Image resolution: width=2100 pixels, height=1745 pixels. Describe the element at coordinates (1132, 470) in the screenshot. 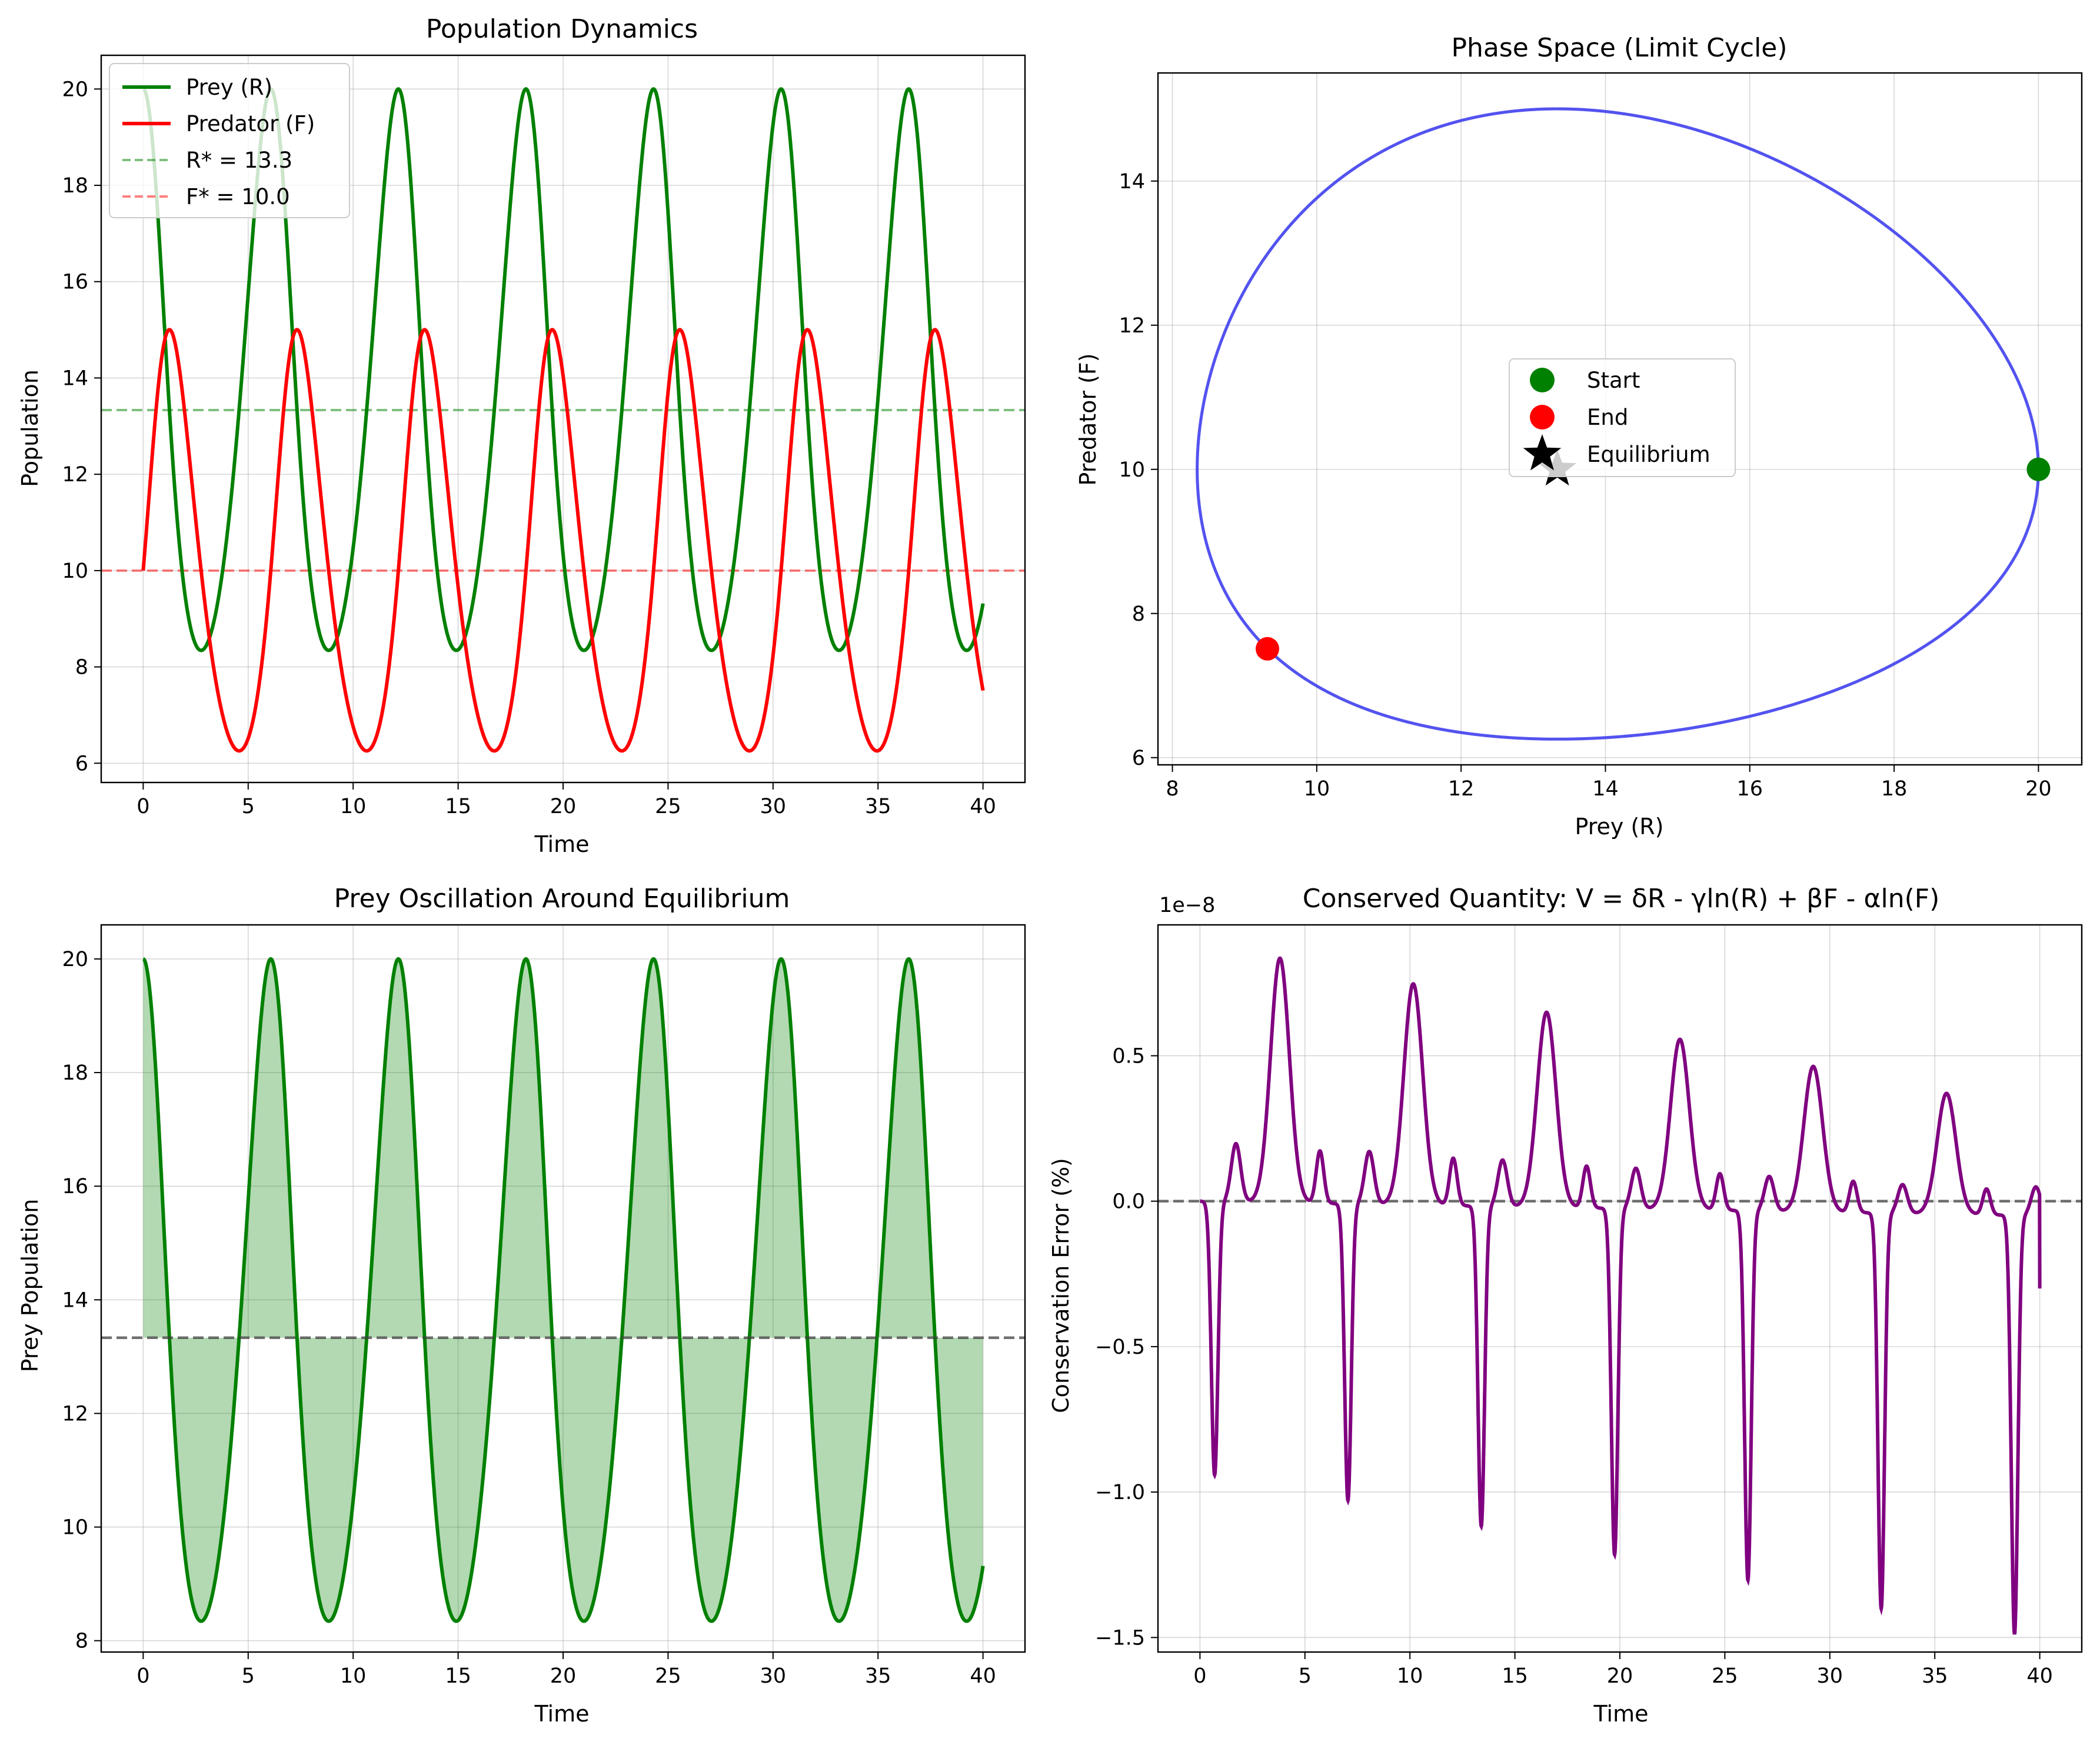

I see `phase-y-tick-label: 10` at that location.